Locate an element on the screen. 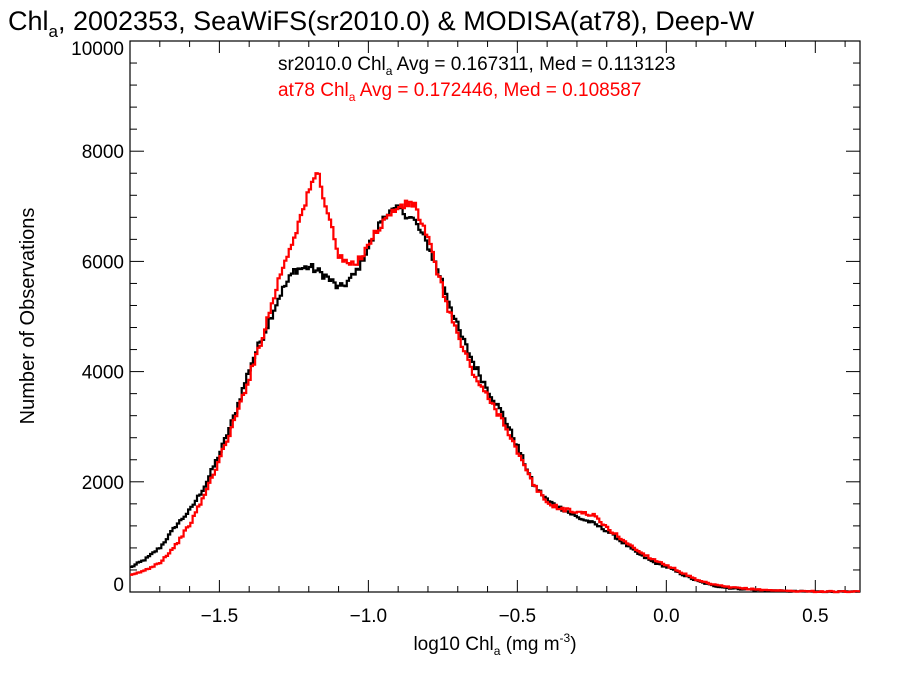  x-axis-label: log10 Chla (mg m-3) is located at coordinates (494, 644).